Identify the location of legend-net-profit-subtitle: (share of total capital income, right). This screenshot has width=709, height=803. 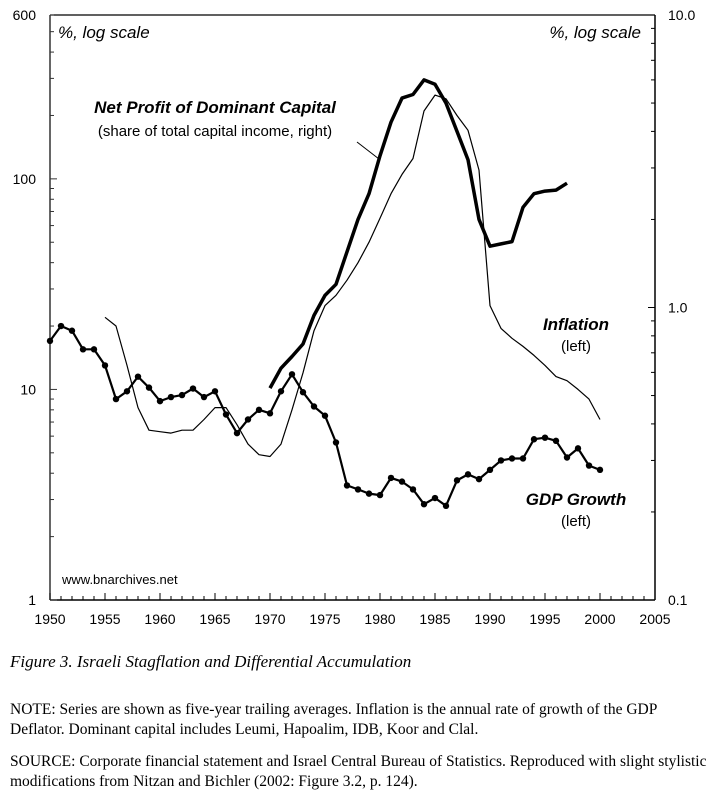
(215, 131).